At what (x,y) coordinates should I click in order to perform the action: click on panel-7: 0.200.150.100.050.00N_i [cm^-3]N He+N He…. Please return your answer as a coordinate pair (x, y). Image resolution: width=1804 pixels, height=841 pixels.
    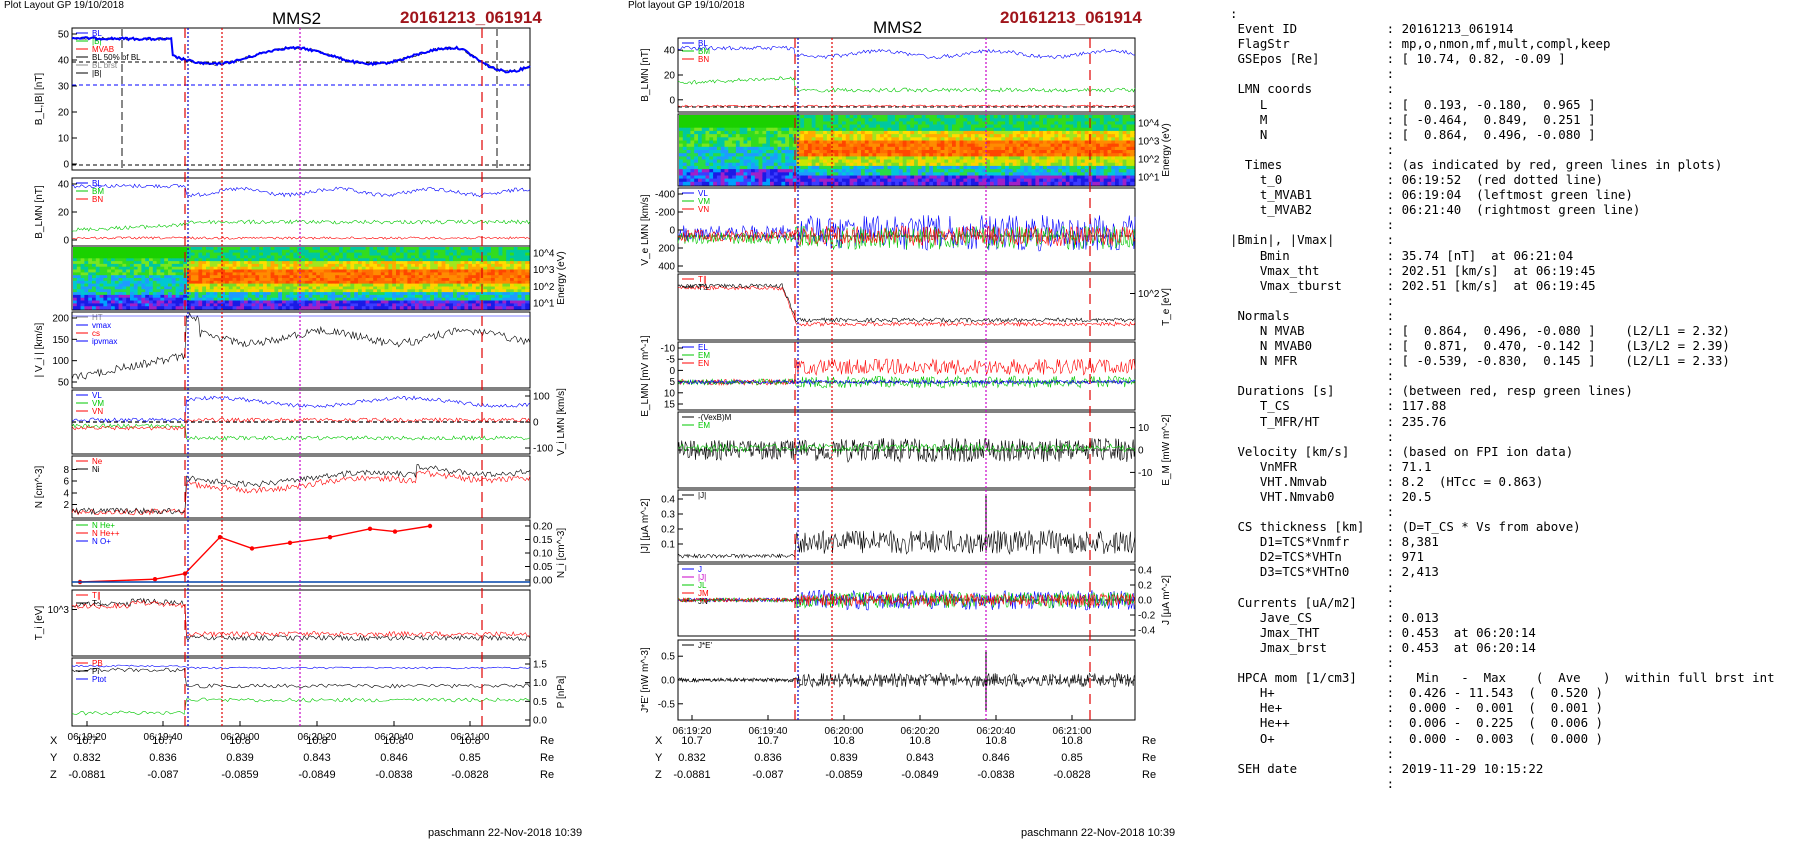
    Looking at the image, I should click on (319, 553).